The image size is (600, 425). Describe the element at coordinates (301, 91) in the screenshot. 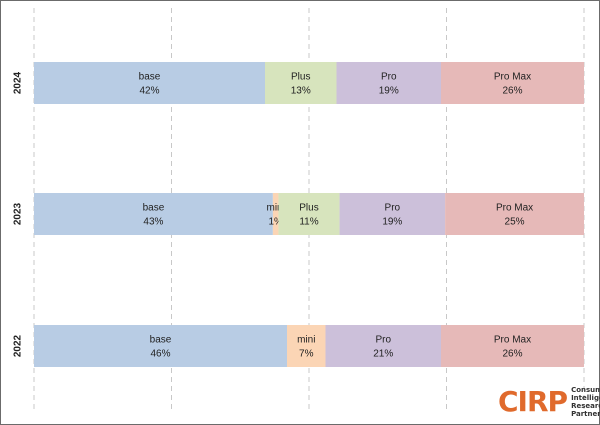

I see `segment-value-label: 13%` at that location.